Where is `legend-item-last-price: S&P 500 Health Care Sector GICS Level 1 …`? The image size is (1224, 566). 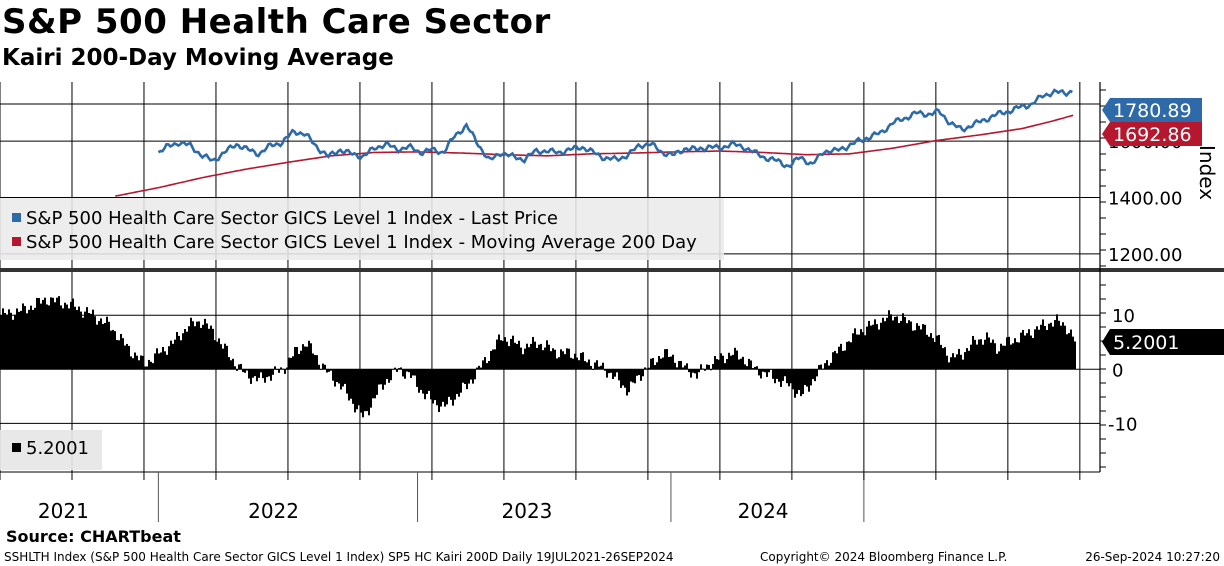
legend-item-last-price: S&P 500 Health Care Sector GICS Level 1 … is located at coordinates (285, 218).